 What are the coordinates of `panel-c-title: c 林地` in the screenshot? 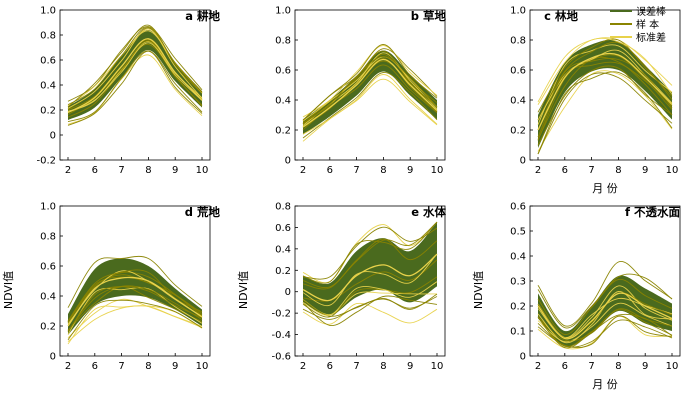 It's located at (561, 16).